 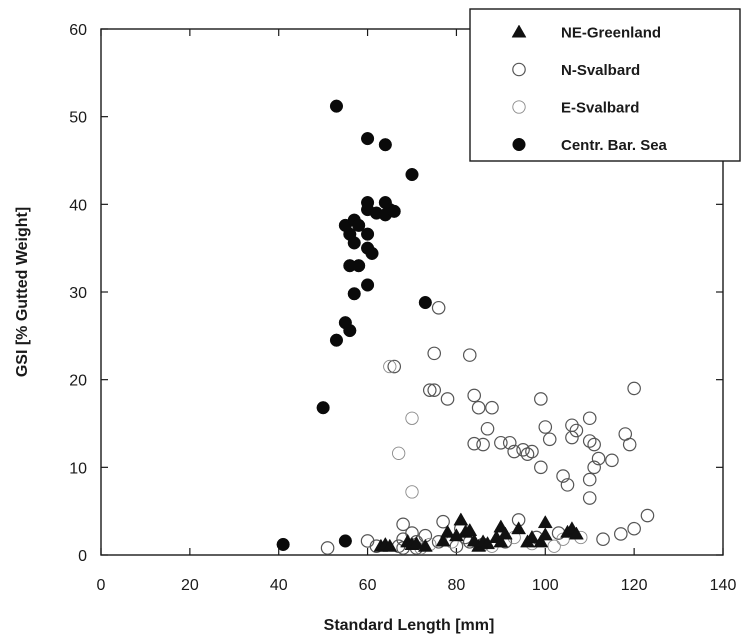 I want to click on x-tick-label: 60, so click(x=368, y=585).